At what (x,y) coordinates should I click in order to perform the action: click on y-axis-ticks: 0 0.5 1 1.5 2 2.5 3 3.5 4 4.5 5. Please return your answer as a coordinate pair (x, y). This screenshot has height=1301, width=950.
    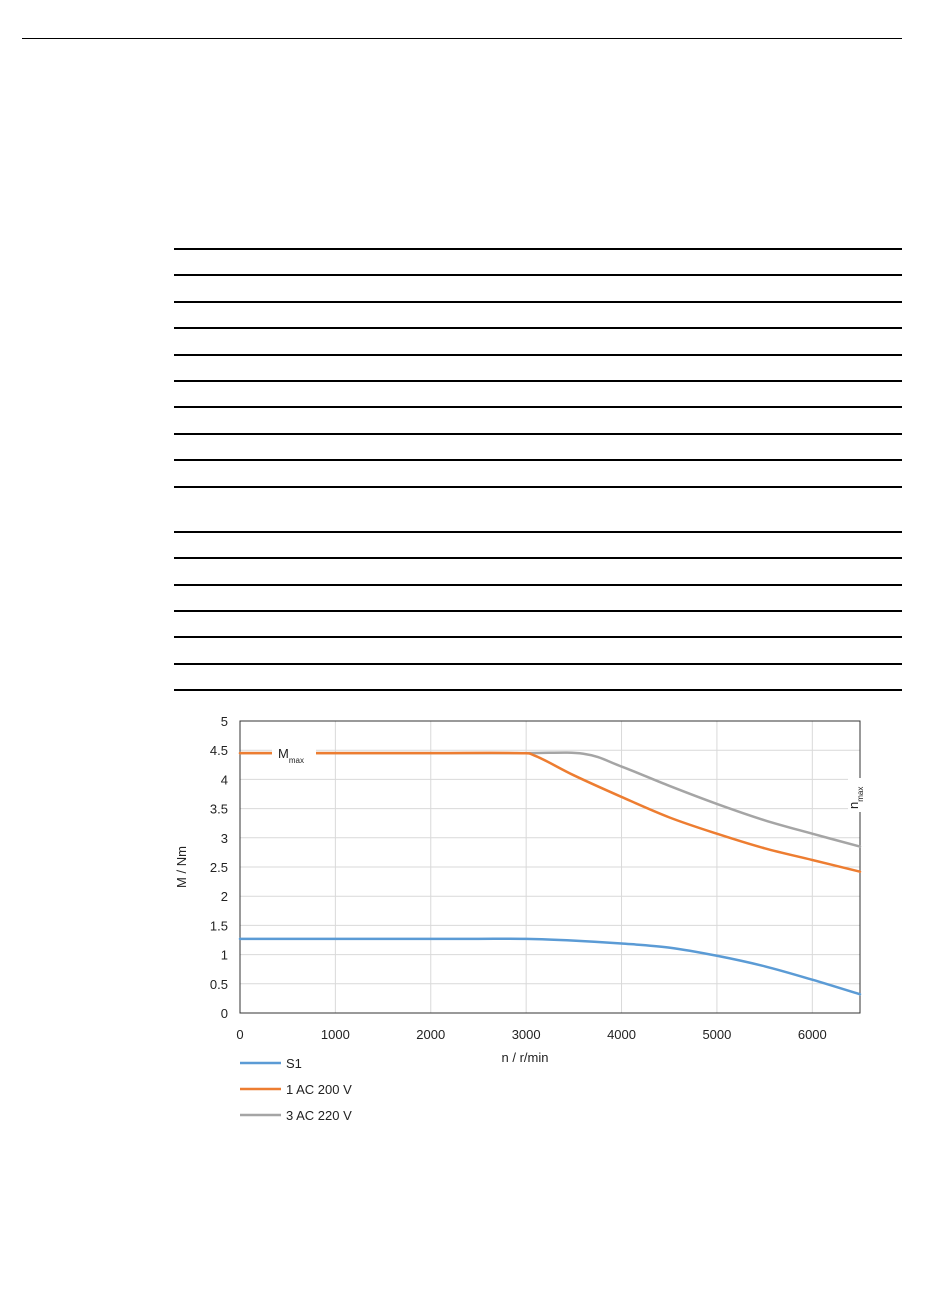
    Looking at the image, I should click on (219, 867).